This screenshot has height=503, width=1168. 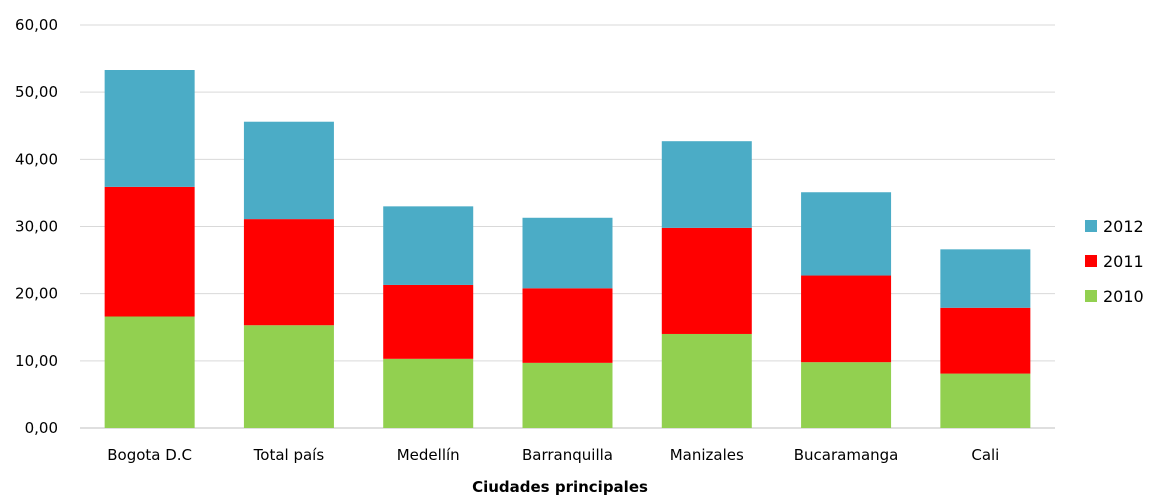 I want to click on legend: 2012 2011 2010, so click(x=1114, y=261).